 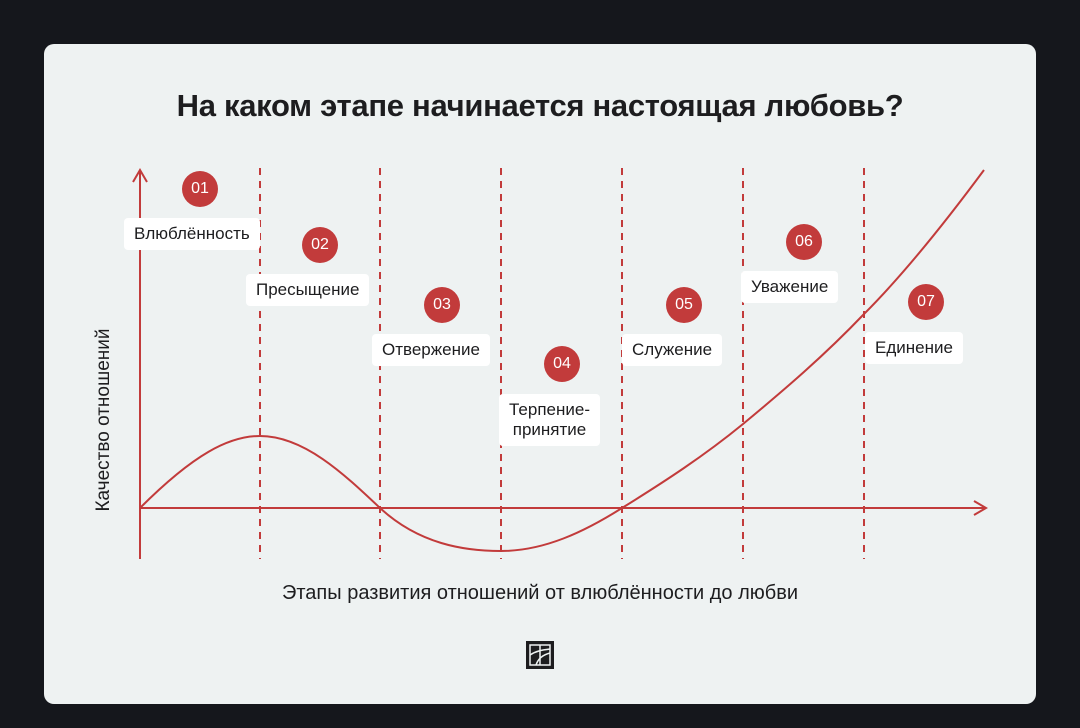 What do you see at coordinates (200, 189) in the screenshot?
I see `stage-number-badge: 01` at bounding box center [200, 189].